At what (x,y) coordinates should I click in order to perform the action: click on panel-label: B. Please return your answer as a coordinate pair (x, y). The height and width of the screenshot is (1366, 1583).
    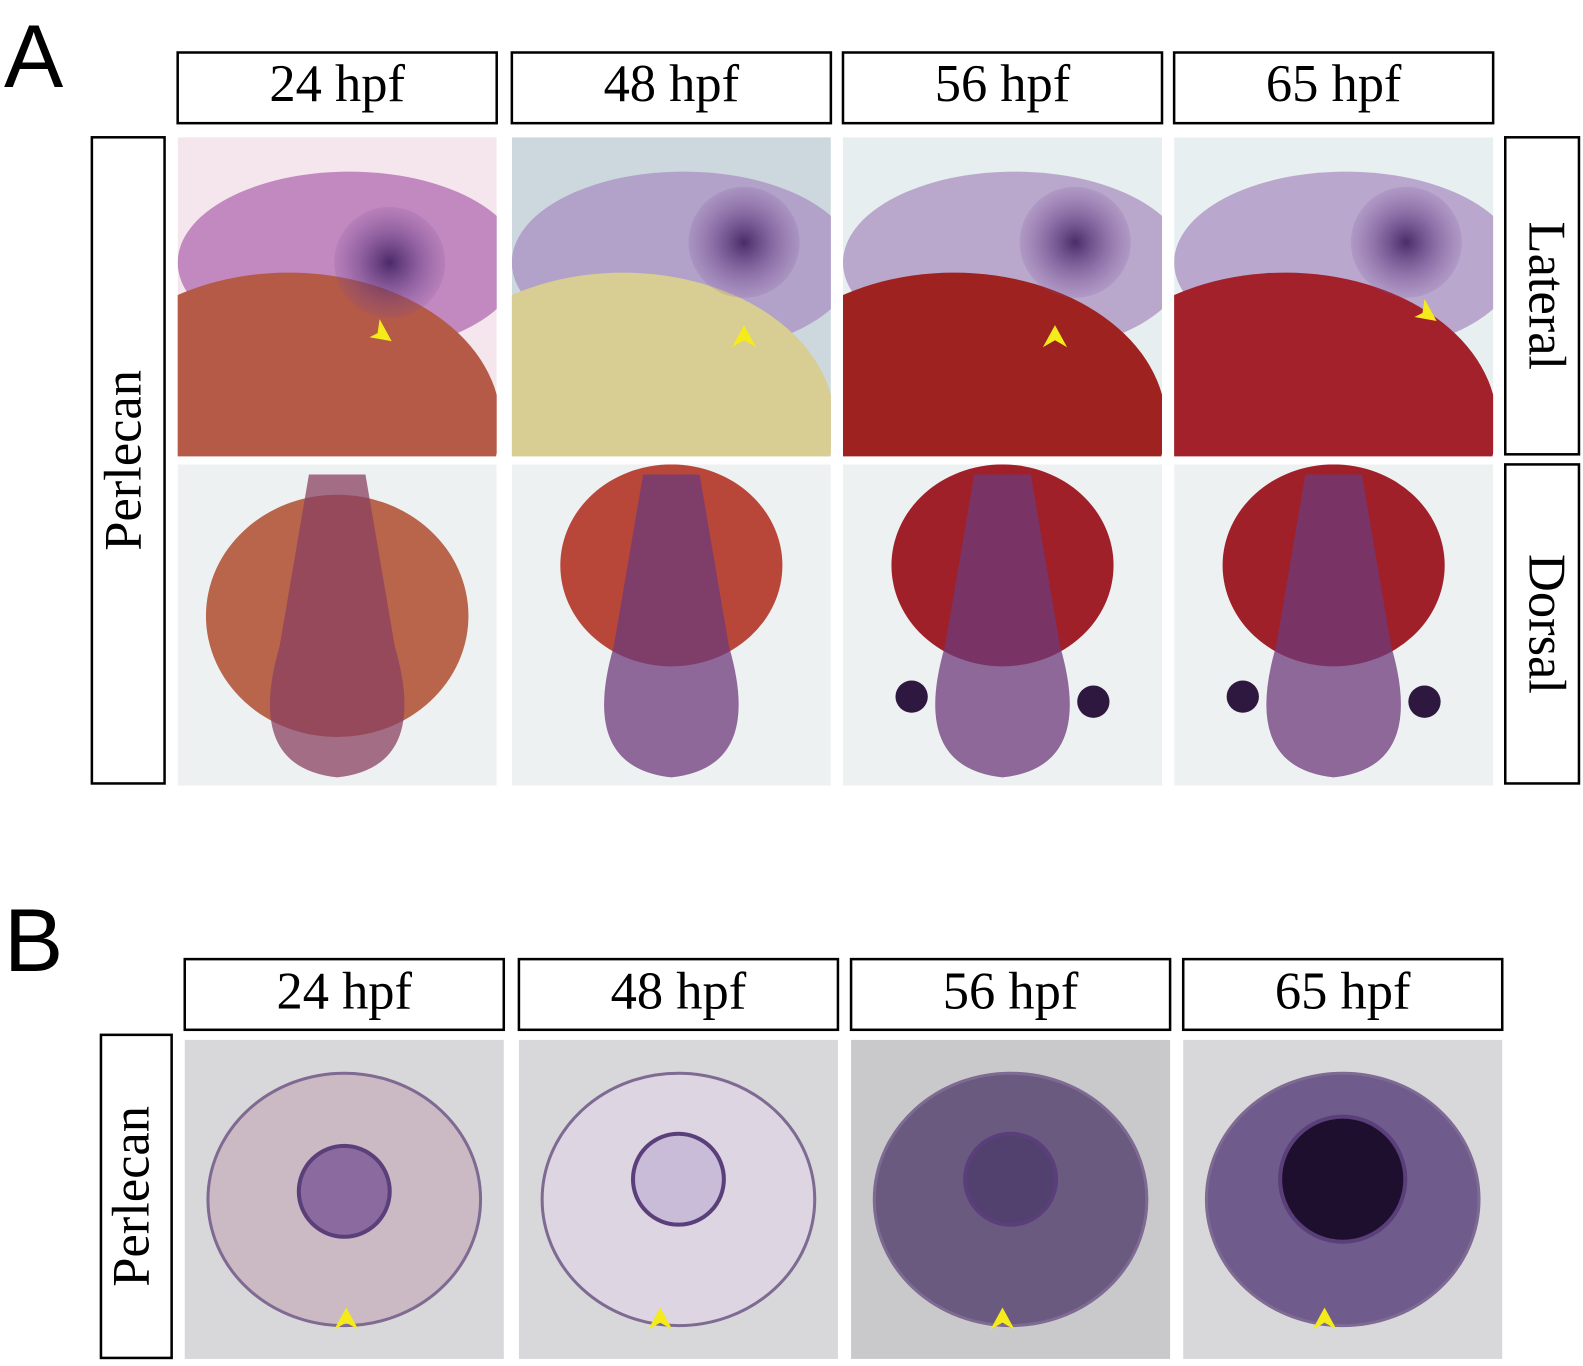
    Looking at the image, I should click on (33, 940).